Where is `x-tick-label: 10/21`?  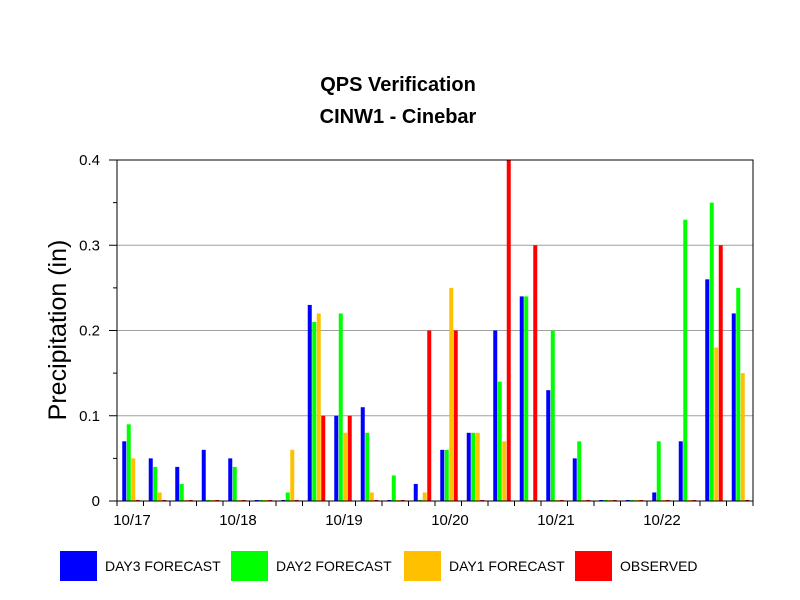 x-tick-label: 10/21 is located at coordinates (556, 520).